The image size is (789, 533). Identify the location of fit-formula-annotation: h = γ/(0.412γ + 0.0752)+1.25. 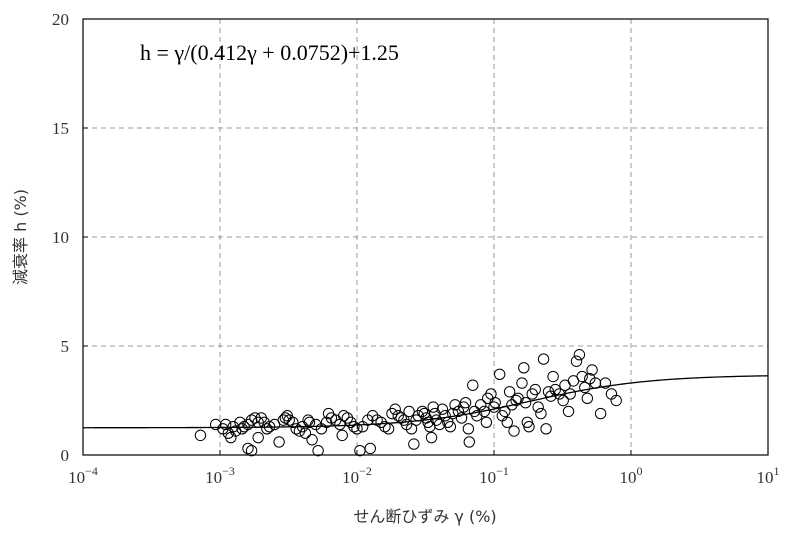
(269, 52).